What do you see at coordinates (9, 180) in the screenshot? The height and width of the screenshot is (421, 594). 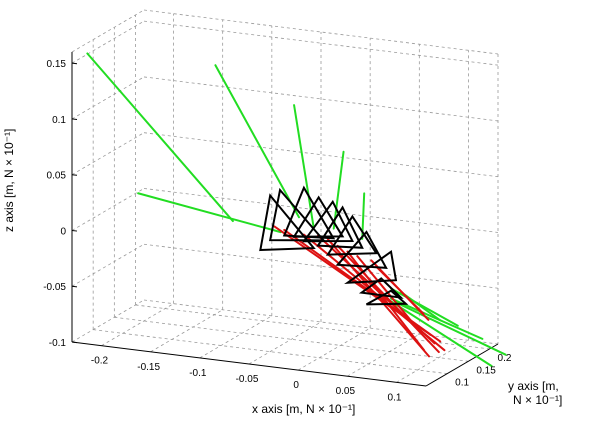 I see `z-axis-label: z axis [m, N × 10⁻¹]` at bounding box center [9, 180].